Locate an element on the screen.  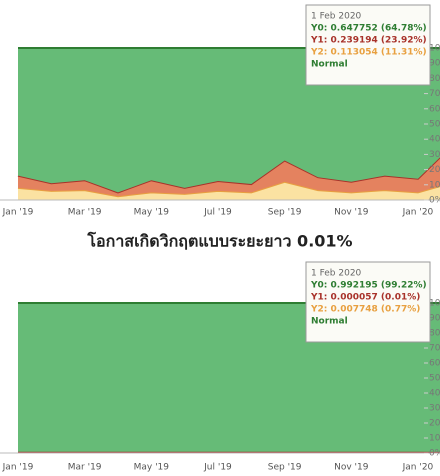
tooltip-line: Y1: 0.000057 (0.01%) is located at coordinates (365, 298).